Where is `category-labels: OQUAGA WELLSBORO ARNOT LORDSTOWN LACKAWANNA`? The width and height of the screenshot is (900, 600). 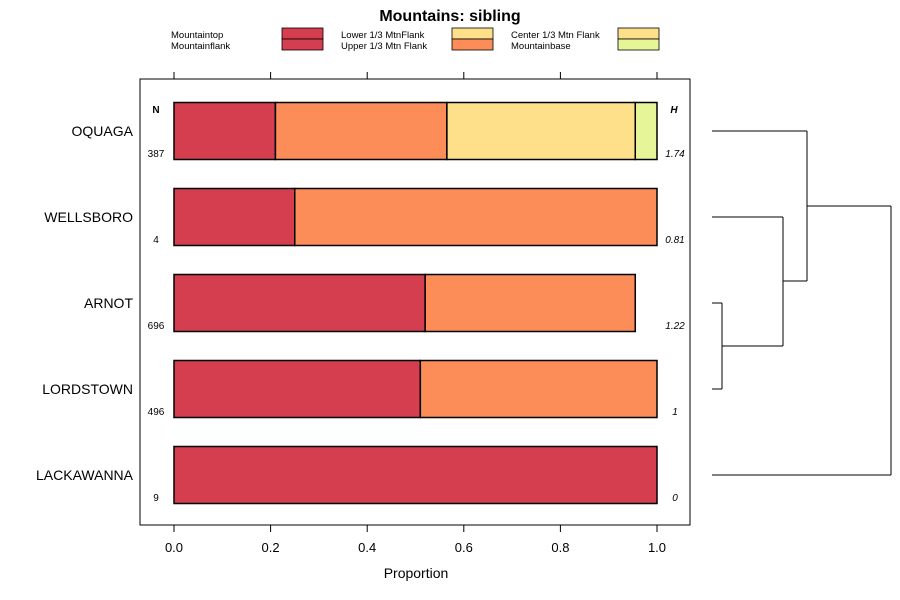 category-labels: OQUAGA WELLSBORO ARNOT LORDSTOWN LACKAWANNA is located at coordinates (85, 303).